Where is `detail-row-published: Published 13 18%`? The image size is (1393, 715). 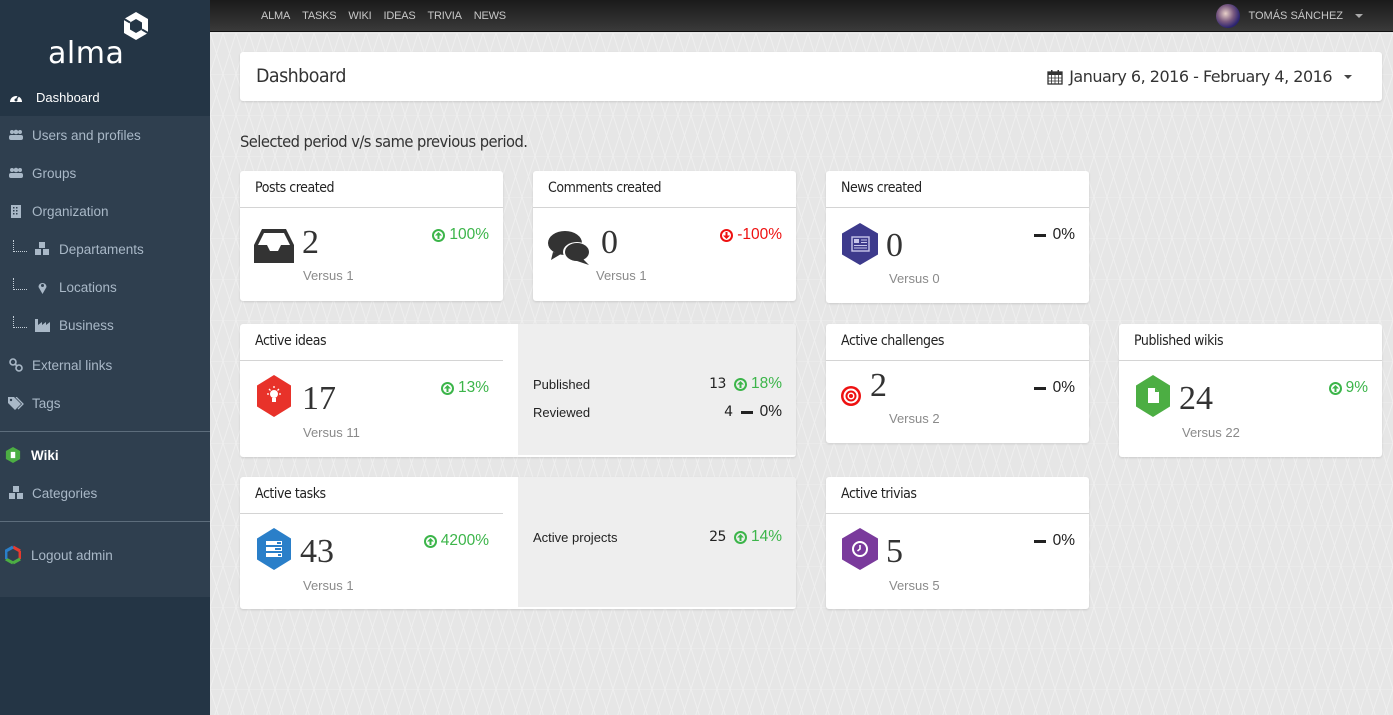
detail-row-published: Published 13 18% is located at coordinates (657, 383).